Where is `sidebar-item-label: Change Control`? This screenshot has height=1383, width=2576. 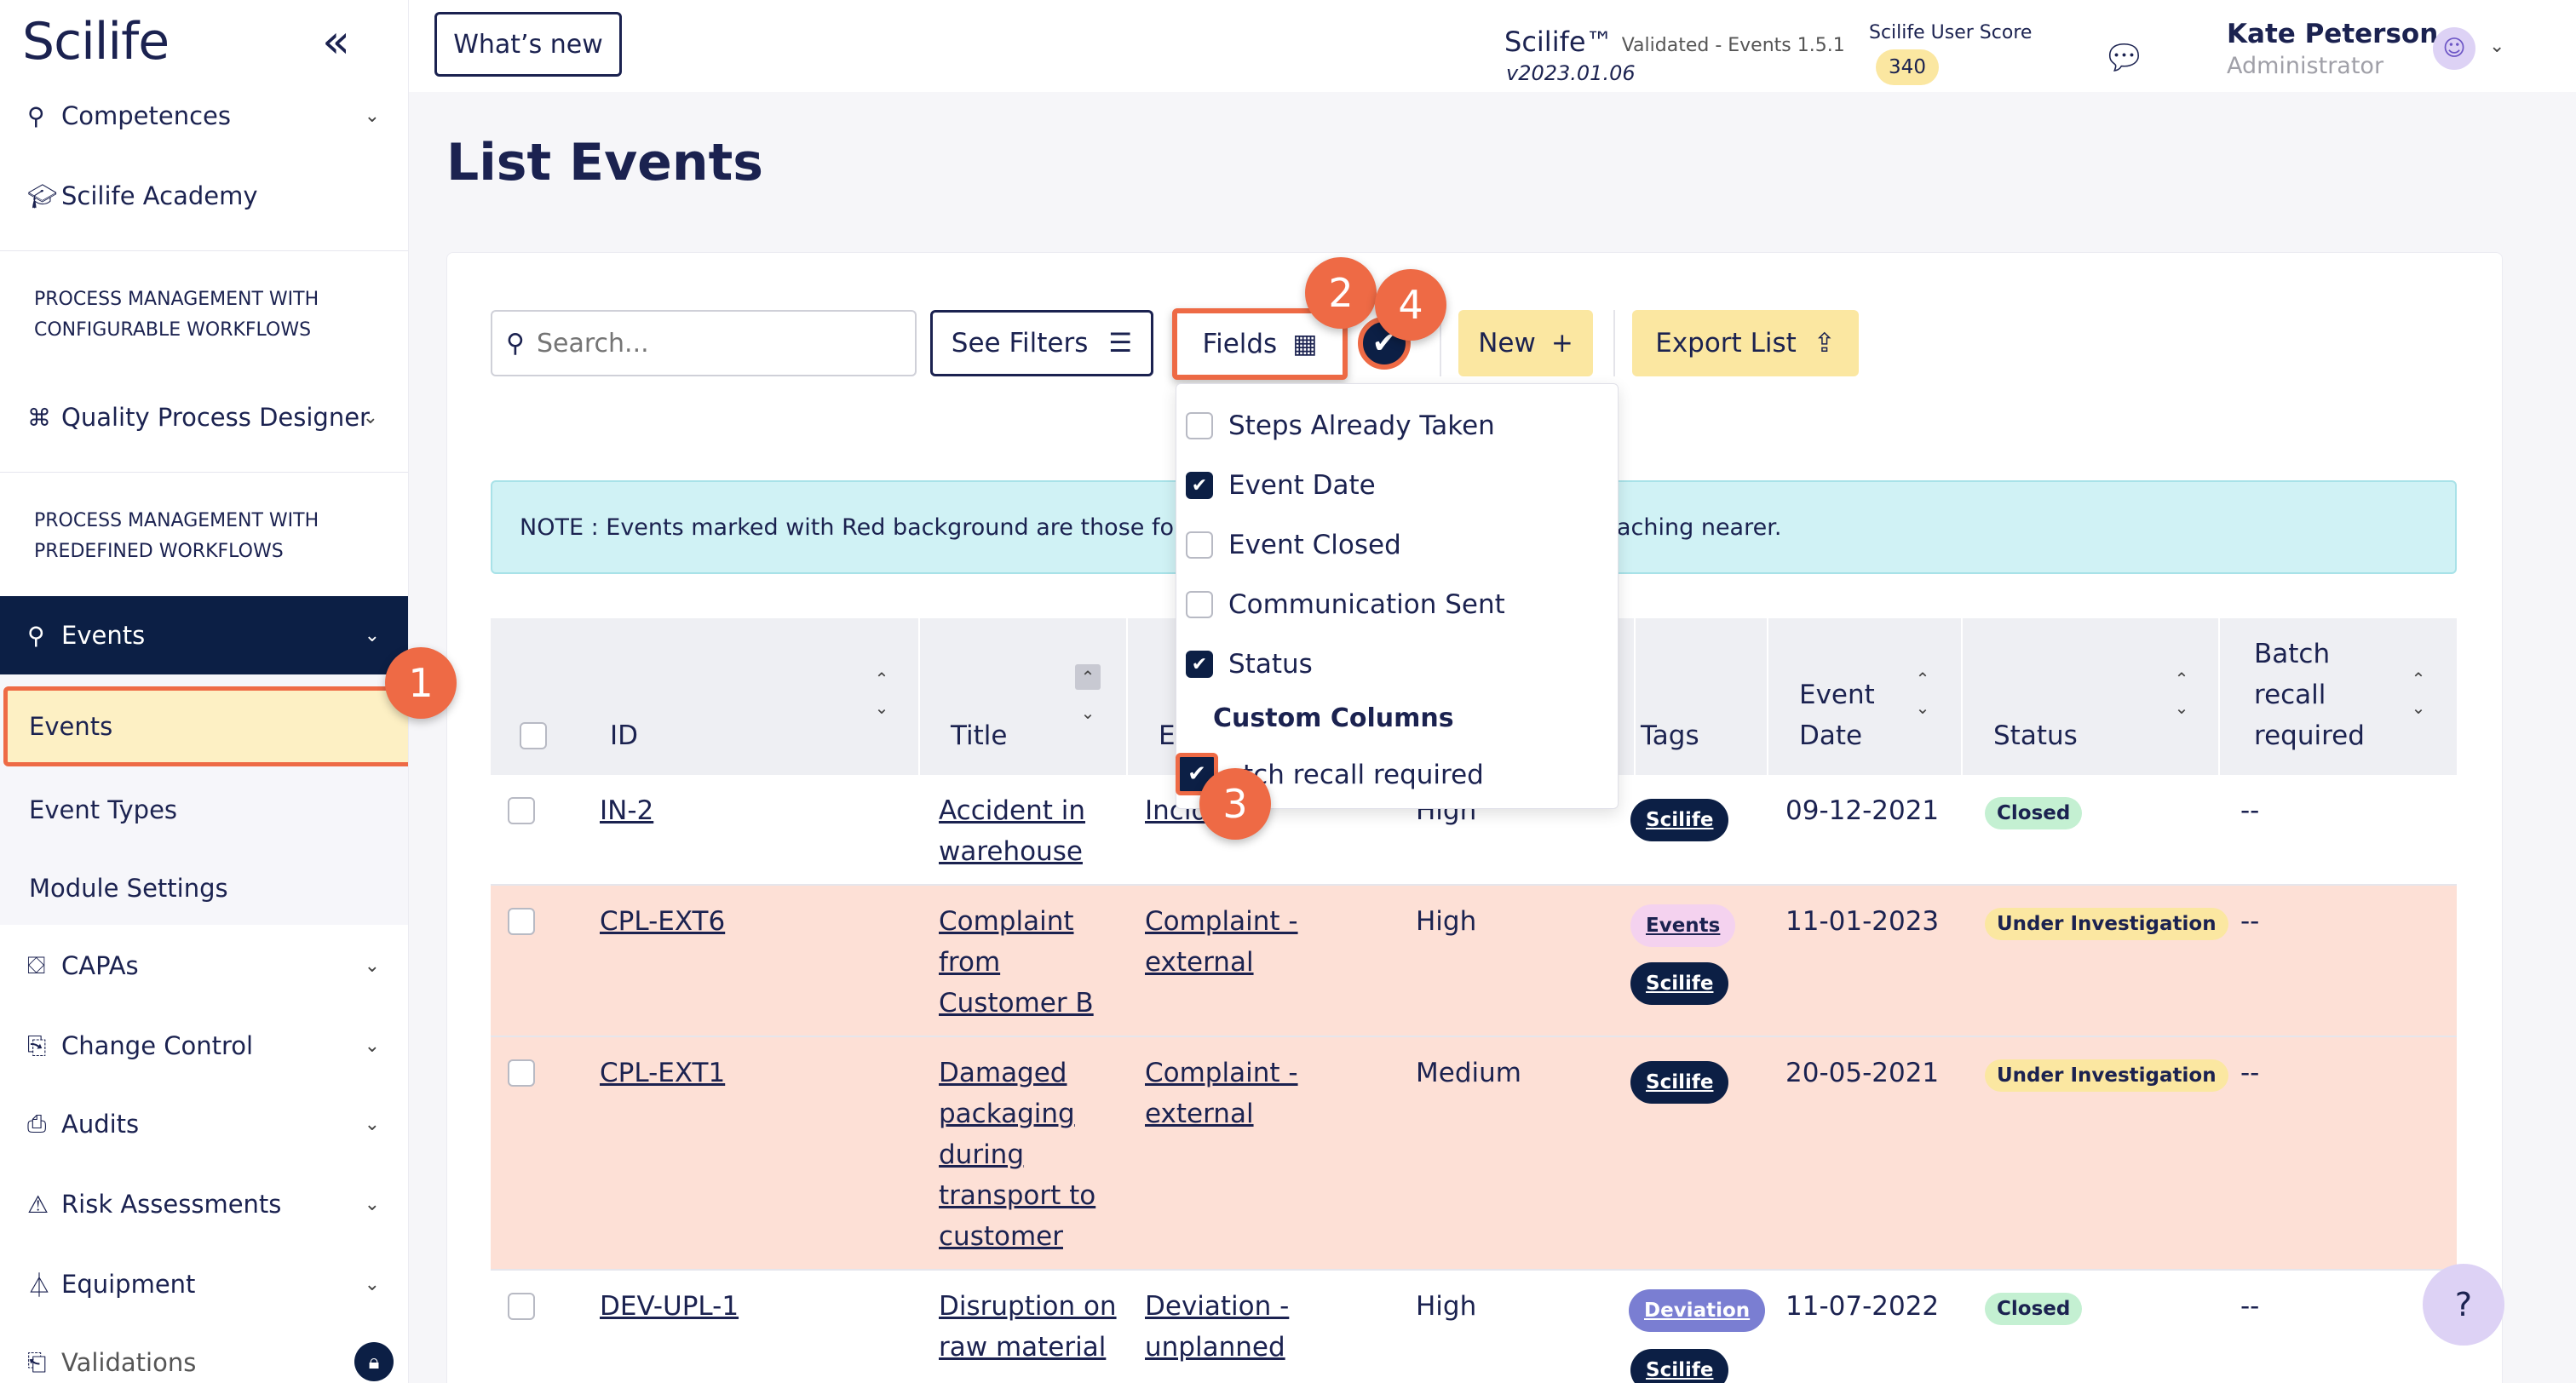
sidebar-item-label: Change Control is located at coordinates (157, 1045).